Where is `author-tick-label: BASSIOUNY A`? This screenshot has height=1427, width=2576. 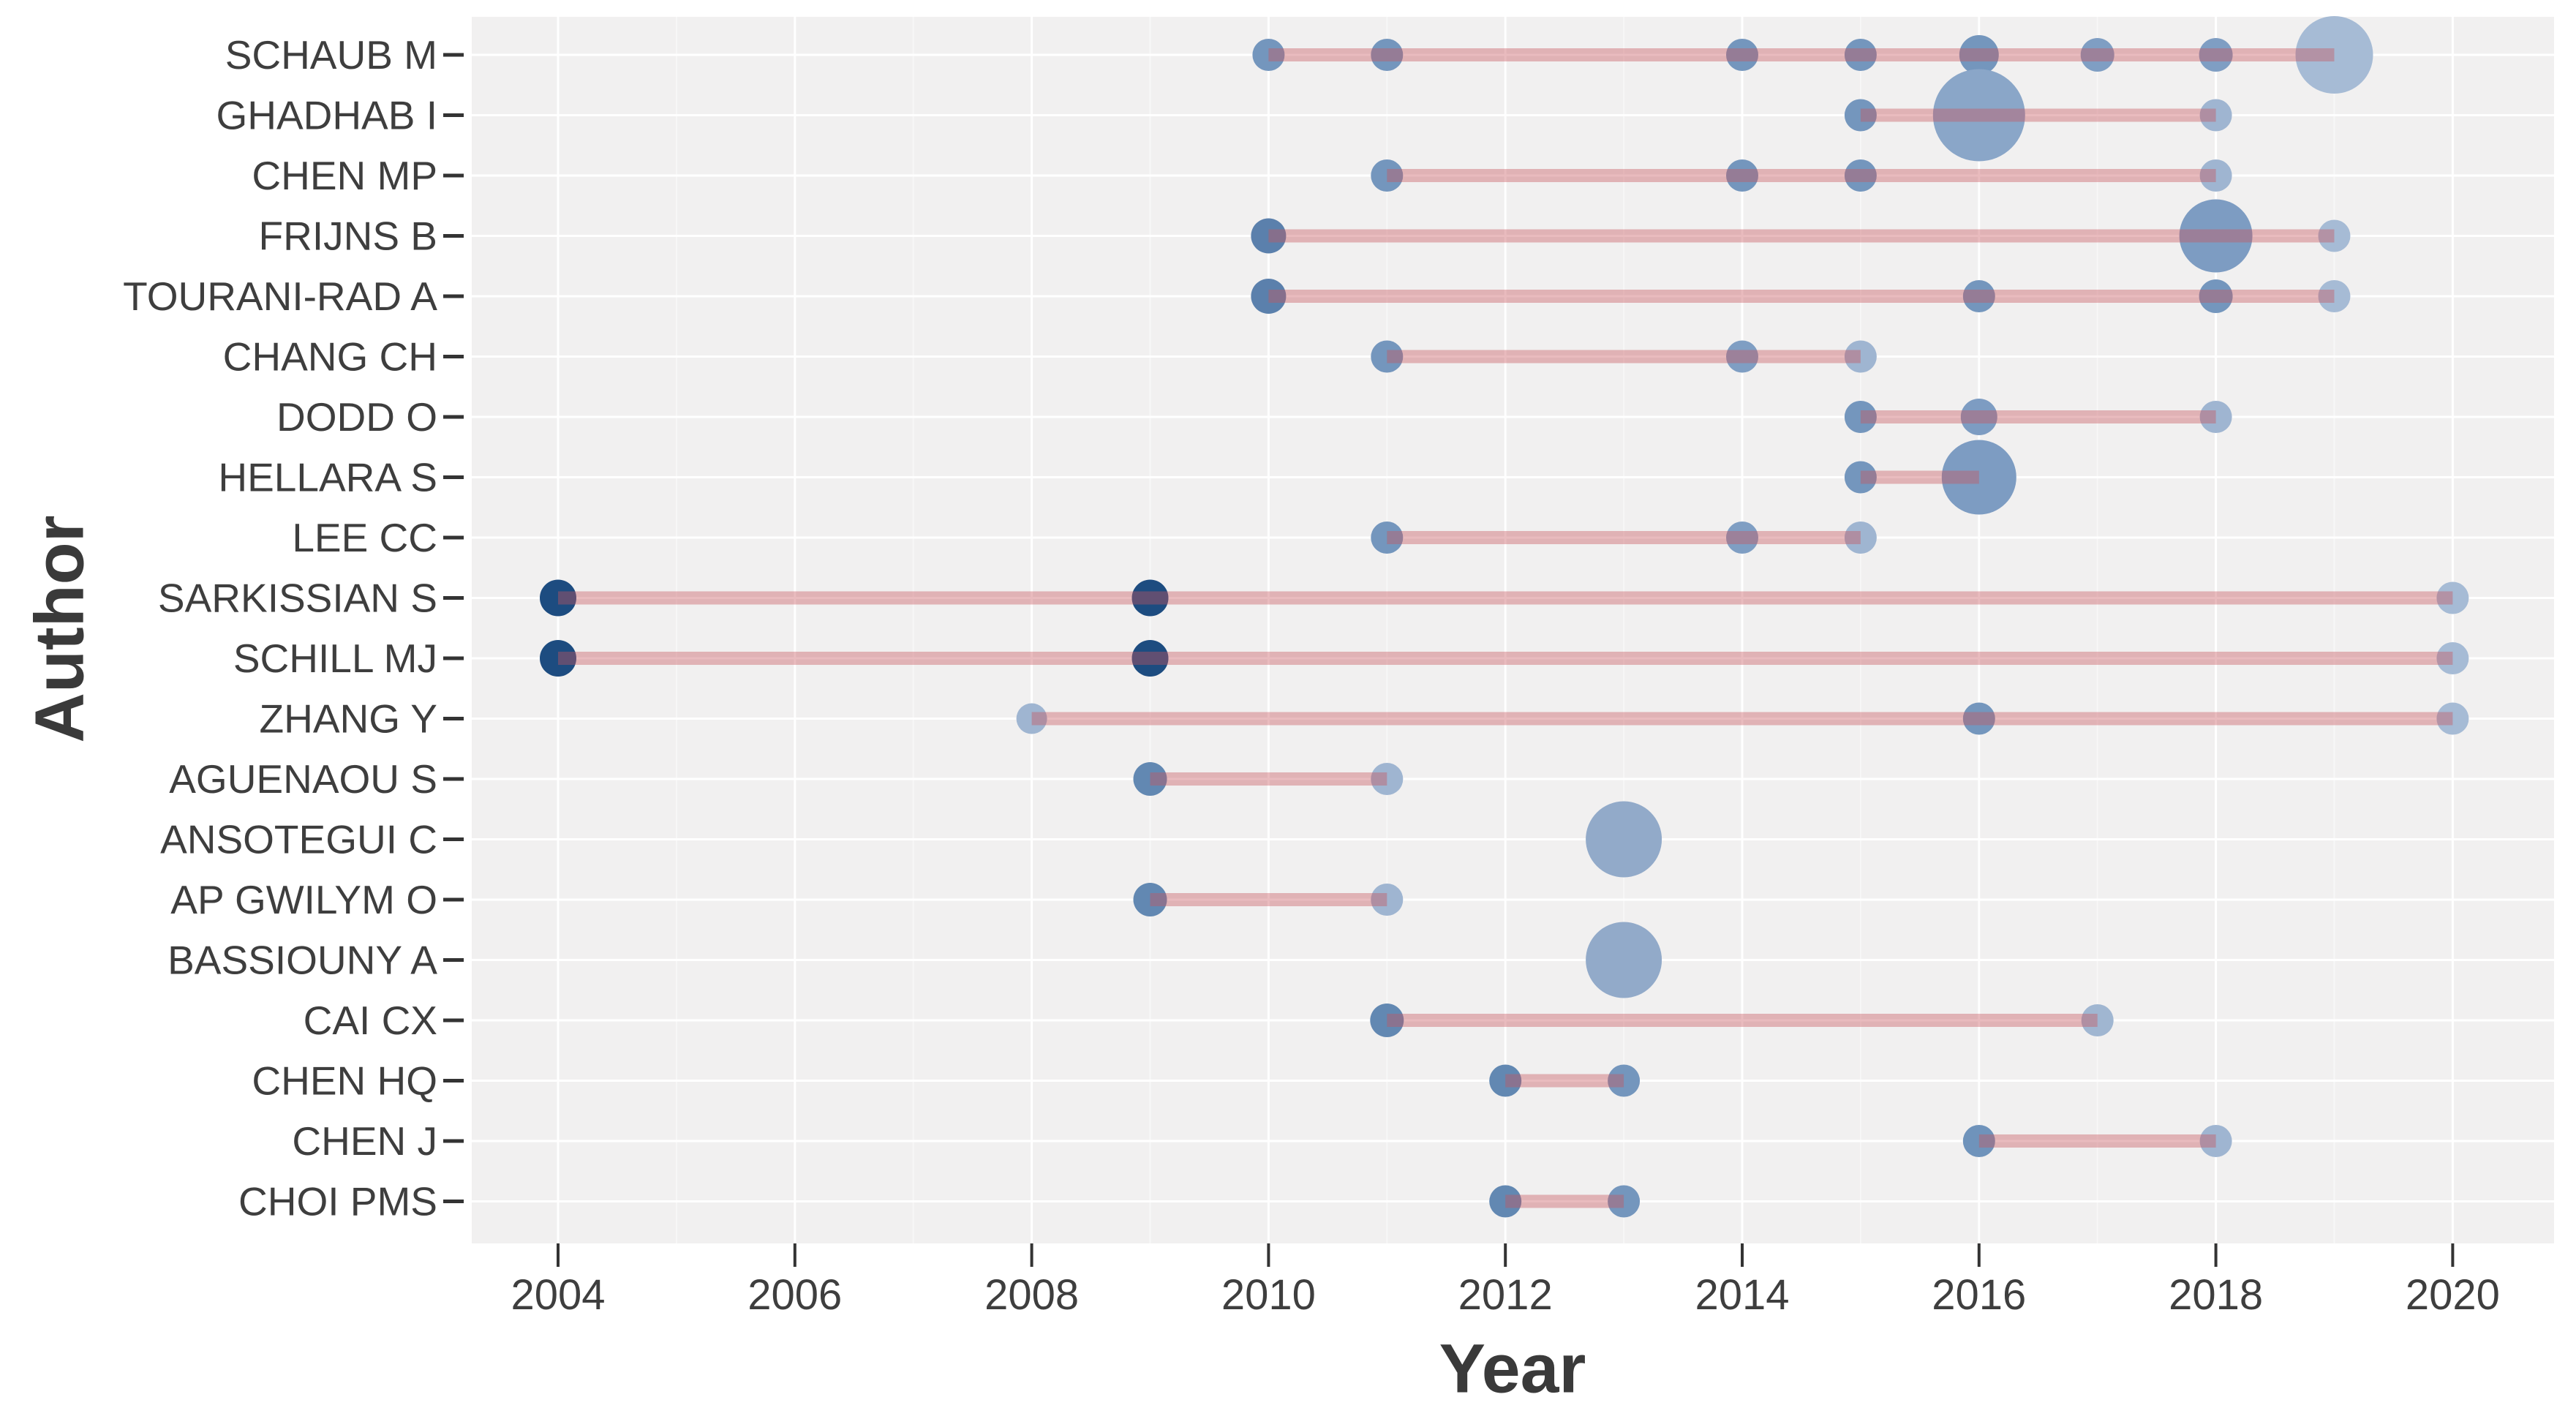 author-tick-label: BASSIOUNY A is located at coordinates (302, 960).